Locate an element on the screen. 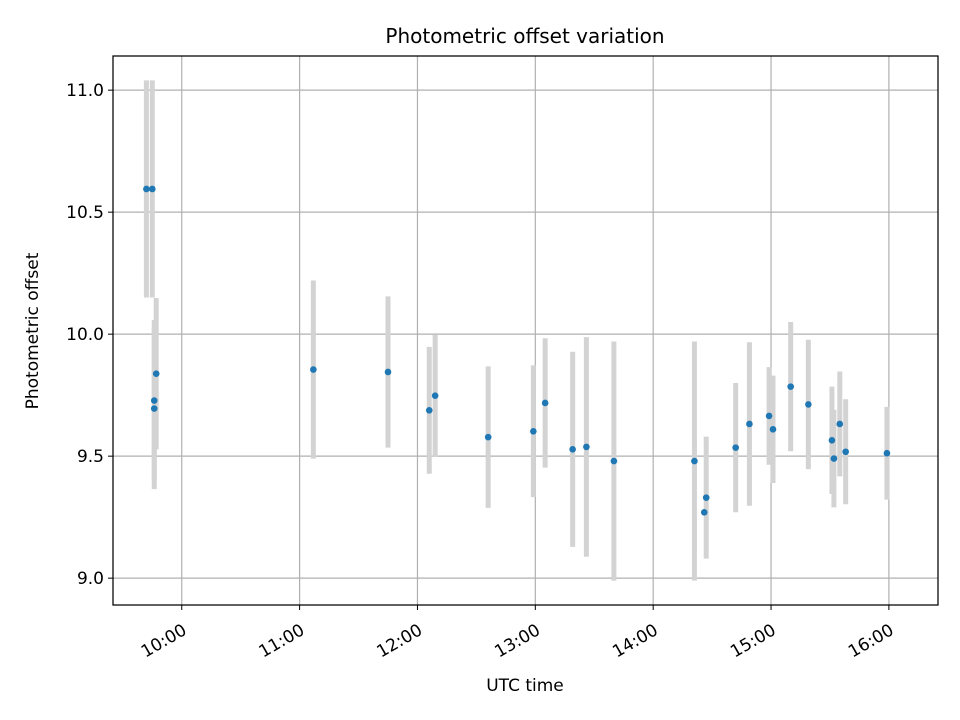 Image resolution: width=960 pixels, height=720 pixels. y-tick-label: 11.0 is located at coordinates (85, 91).